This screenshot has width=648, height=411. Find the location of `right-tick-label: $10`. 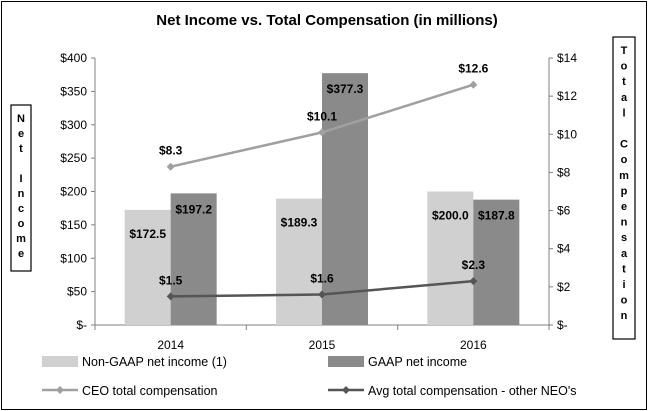

right-tick-label: $10 is located at coordinates (567, 134).